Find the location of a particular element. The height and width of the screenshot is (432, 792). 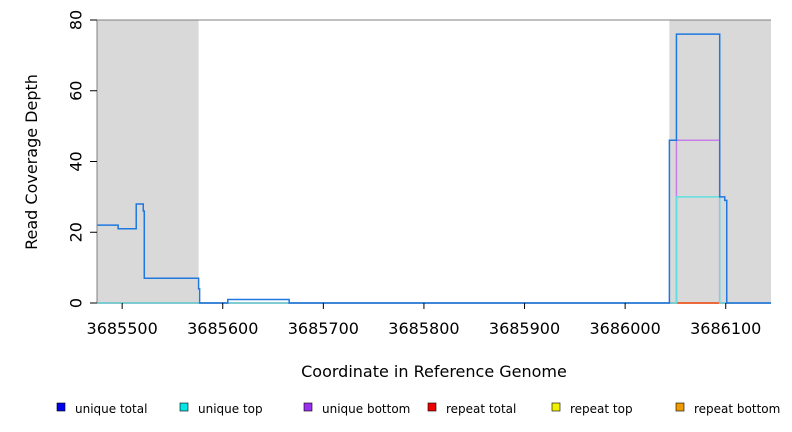

legend-label: repeat top is located at coordinates (601, 409).